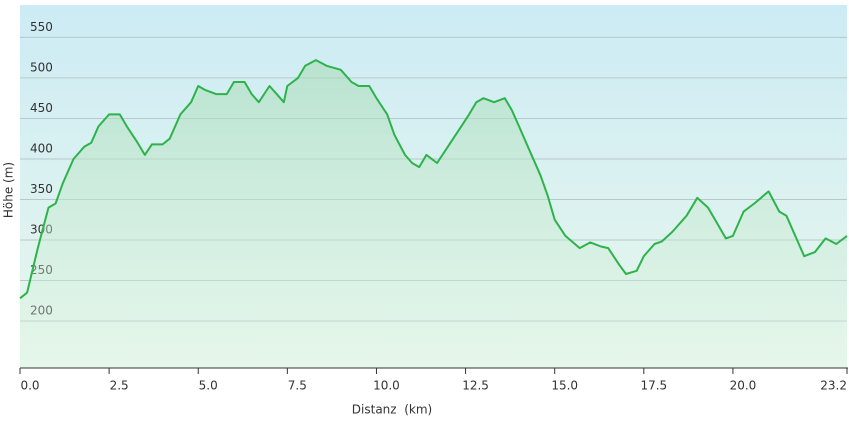  What do you see at coordinates (653, 386) in the screenshot?
I see `x-tick-label: 17.5` at bounding box center [653, 386].